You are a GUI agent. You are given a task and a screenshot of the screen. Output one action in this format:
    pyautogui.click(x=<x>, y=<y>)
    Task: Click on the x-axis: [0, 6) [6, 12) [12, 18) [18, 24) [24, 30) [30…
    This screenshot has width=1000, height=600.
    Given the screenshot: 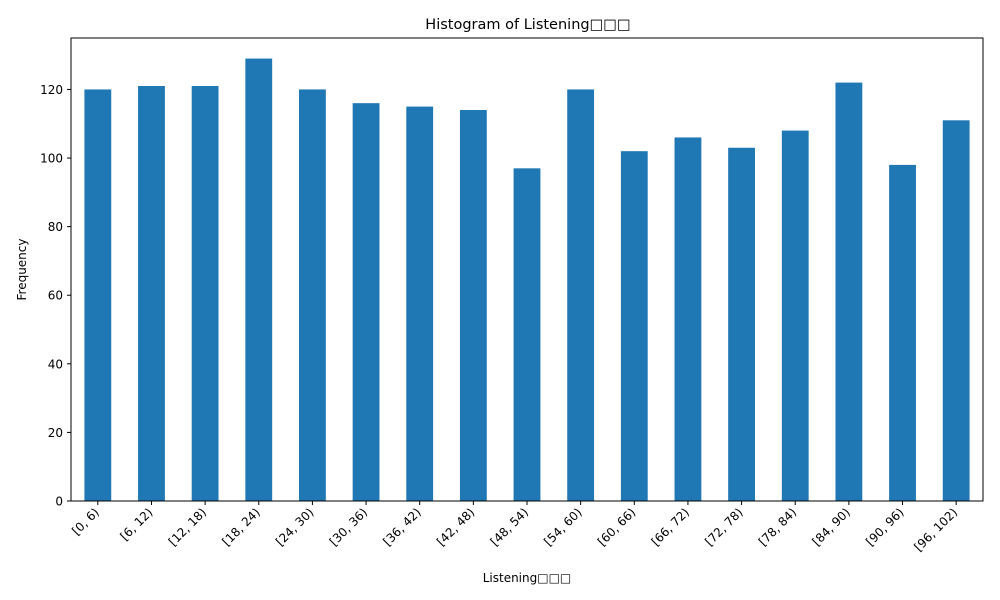 What is the action you would take?
    pyautogui.click(x=514, y=527)
    